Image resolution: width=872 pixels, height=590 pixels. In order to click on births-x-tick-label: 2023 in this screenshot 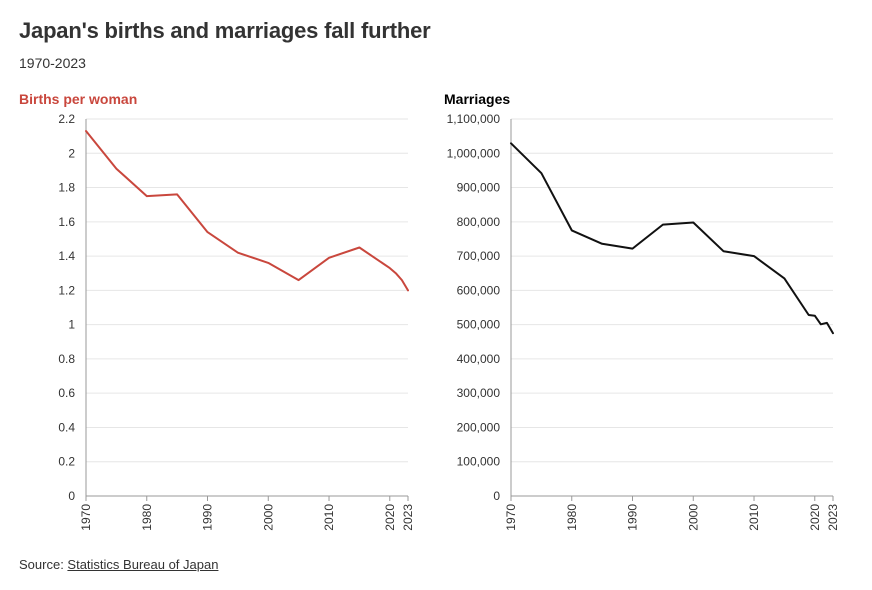, I will do `click(408, 517)`.